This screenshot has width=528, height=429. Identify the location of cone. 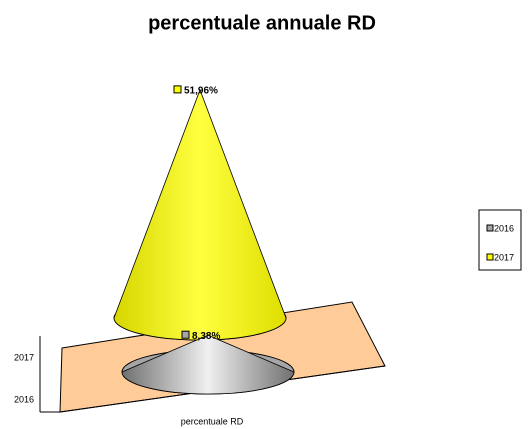
(208, 364).